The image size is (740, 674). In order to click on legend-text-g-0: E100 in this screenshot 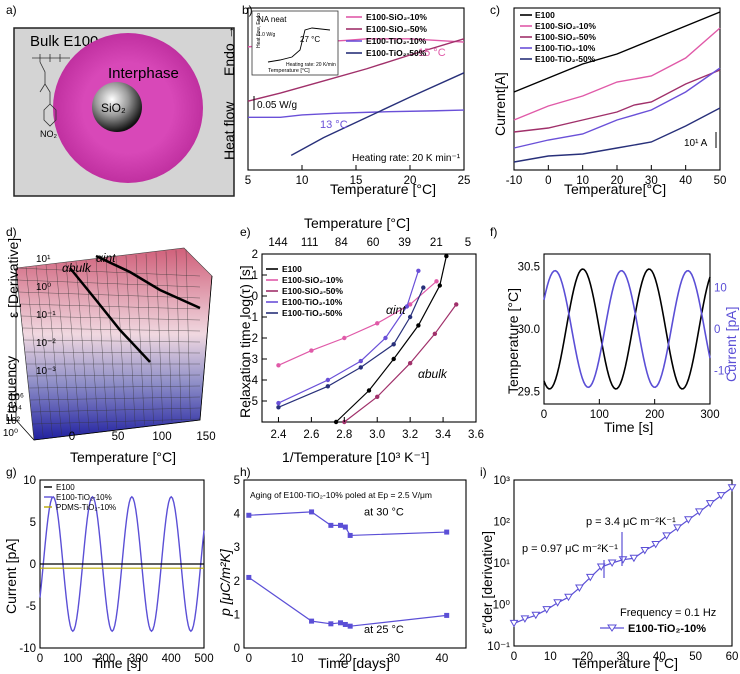, I will do `click(65, 487)`.